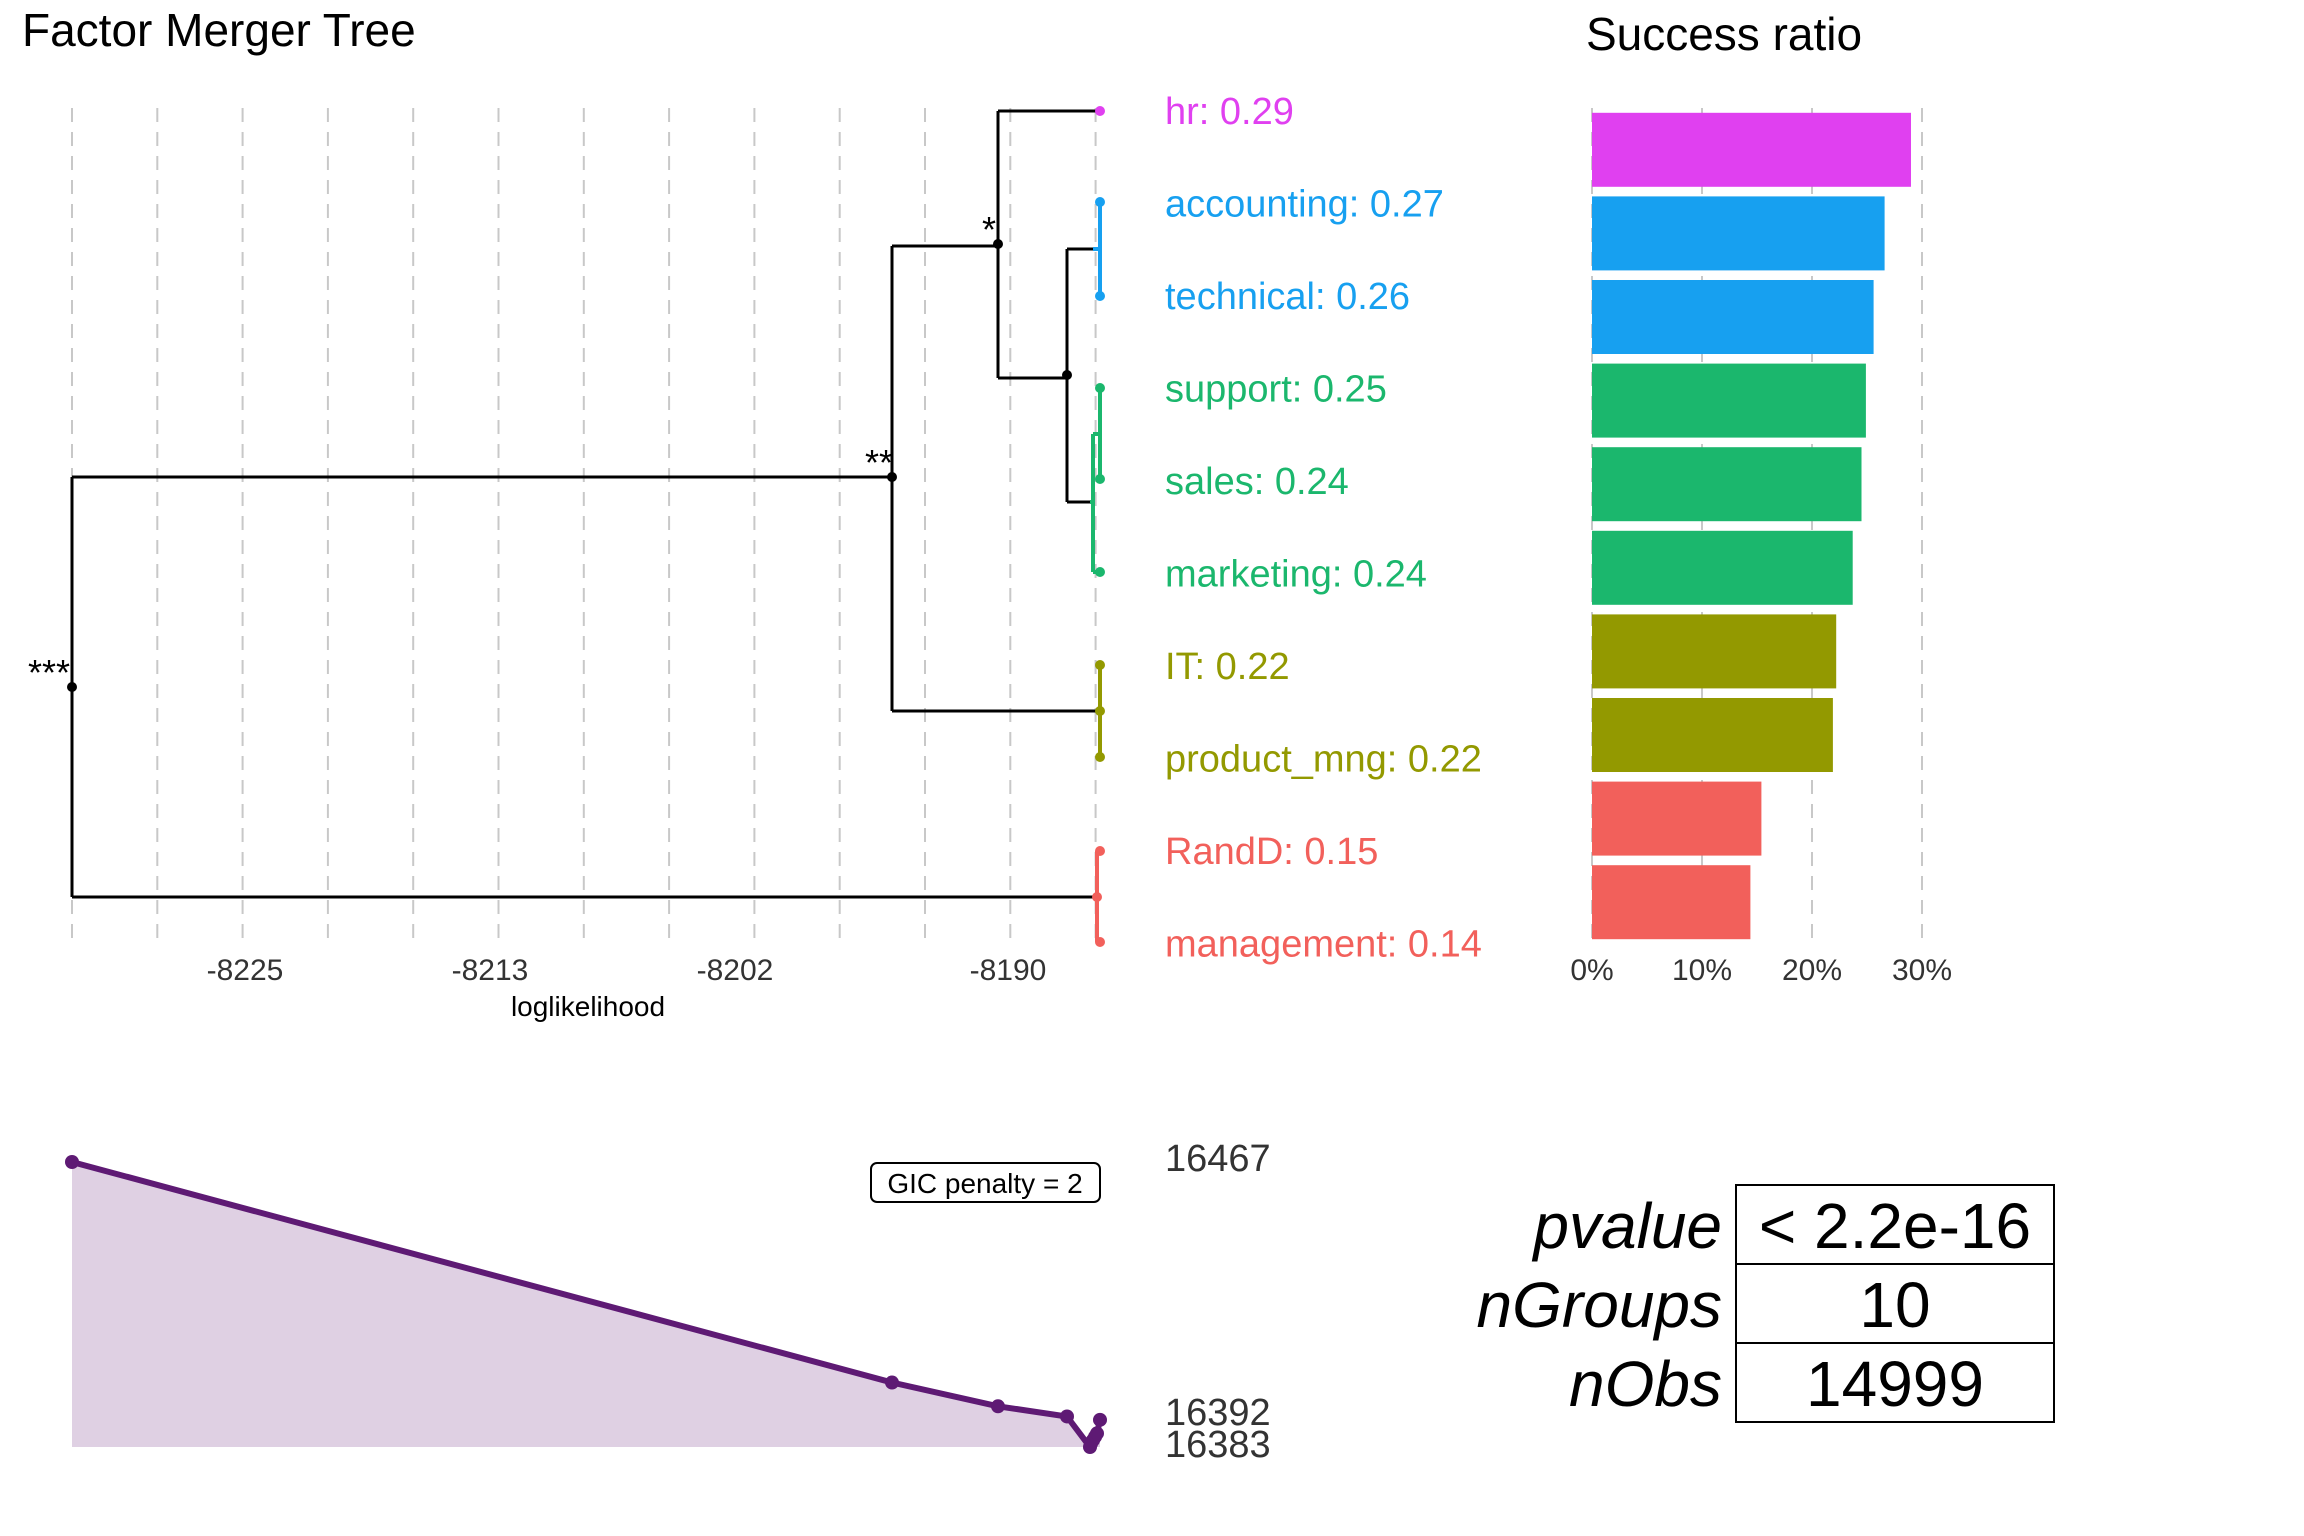 The image size is (2304, 1536). What do you see at coordinates (586, 1304) in the screenshot?
I see `gic-points` at bounding box center [586, 1304].